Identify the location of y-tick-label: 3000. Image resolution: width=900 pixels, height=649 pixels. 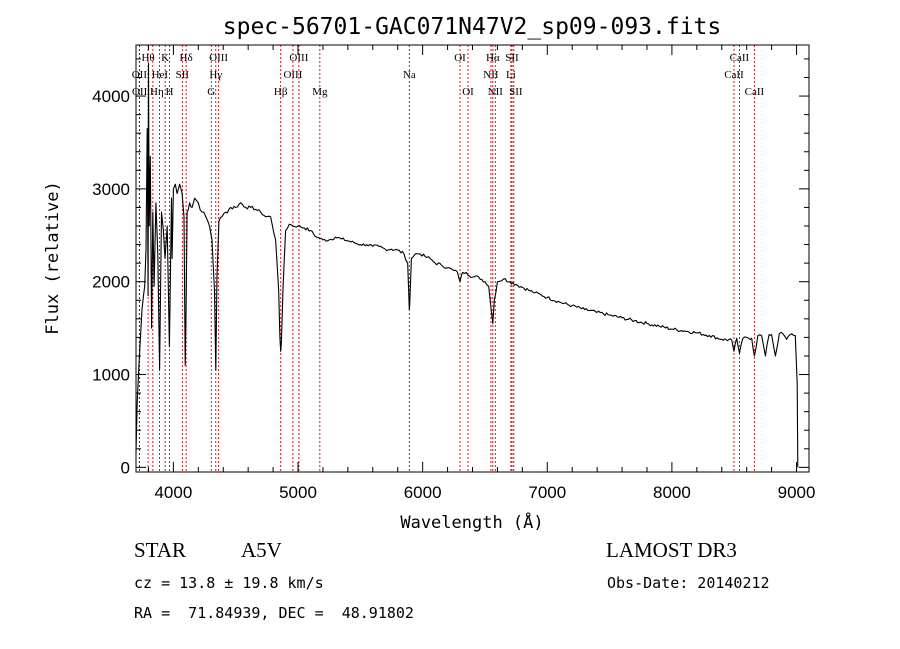
(111, 189).